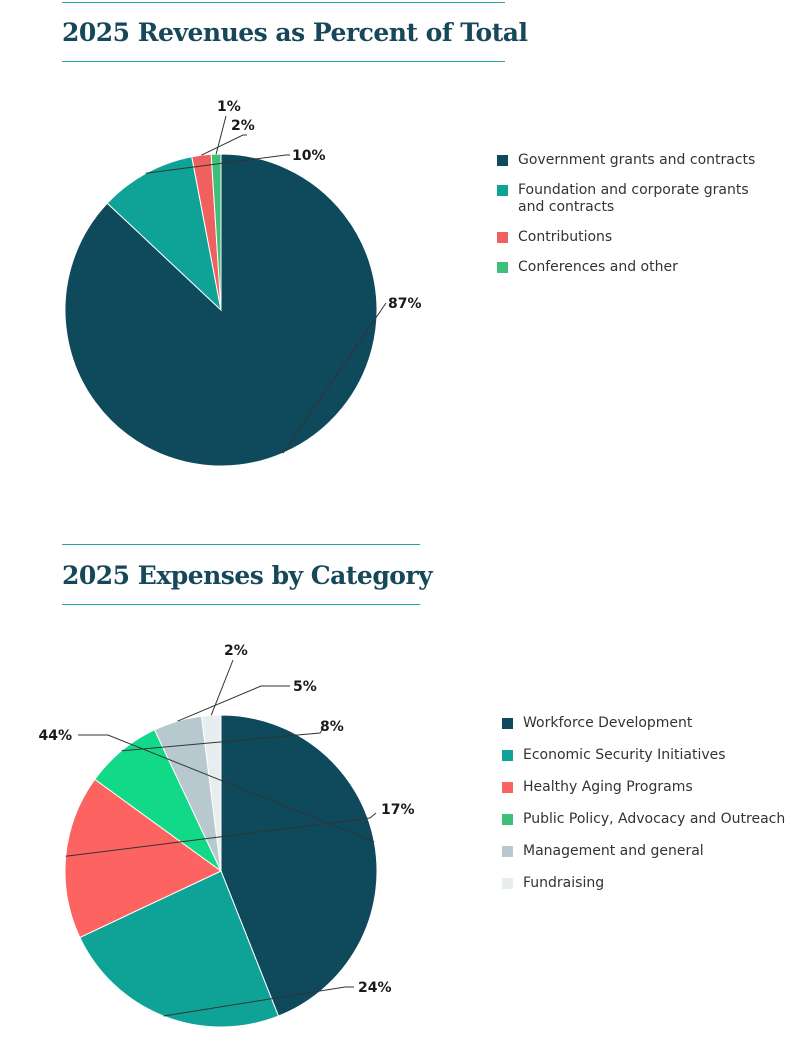 The image size is (795, 1051). Describe the element at coordinates (283, 2) in the screenshot. I see `revenue-title-top-rule` at that location.